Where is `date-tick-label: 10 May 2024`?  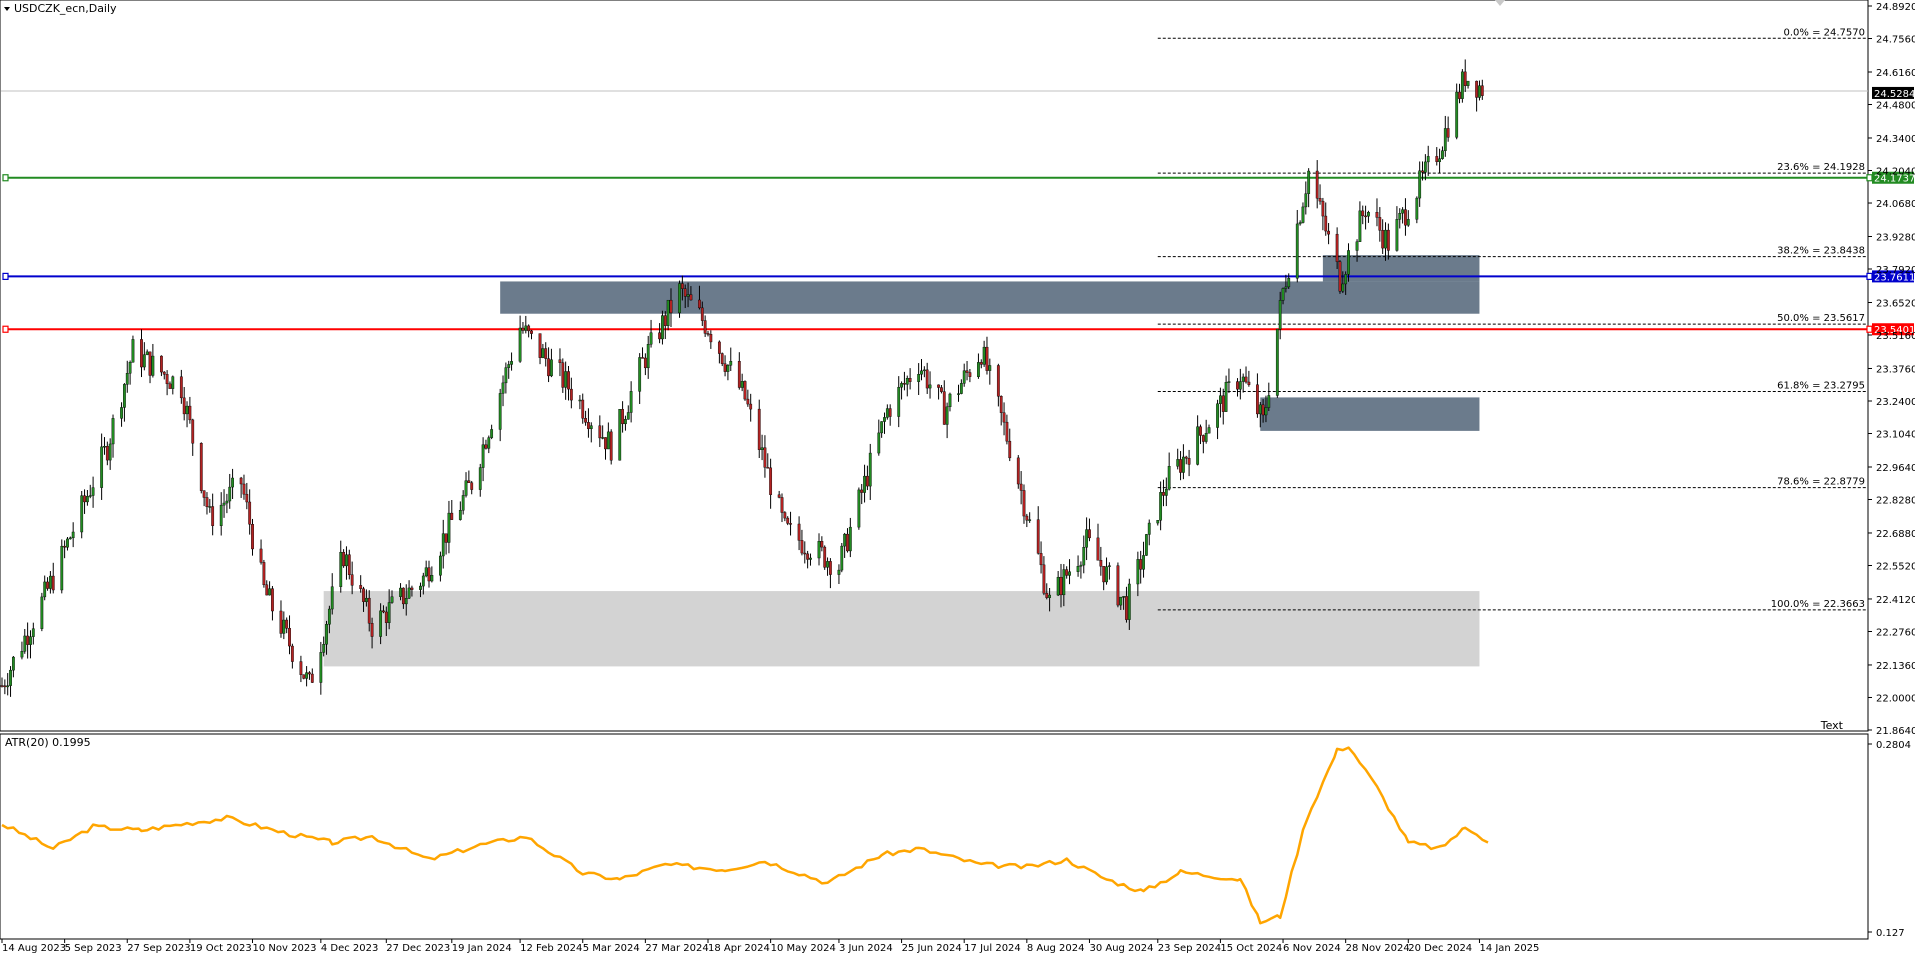
date-tick-label: 10 May 2024 is located at coordinates (803, 948).